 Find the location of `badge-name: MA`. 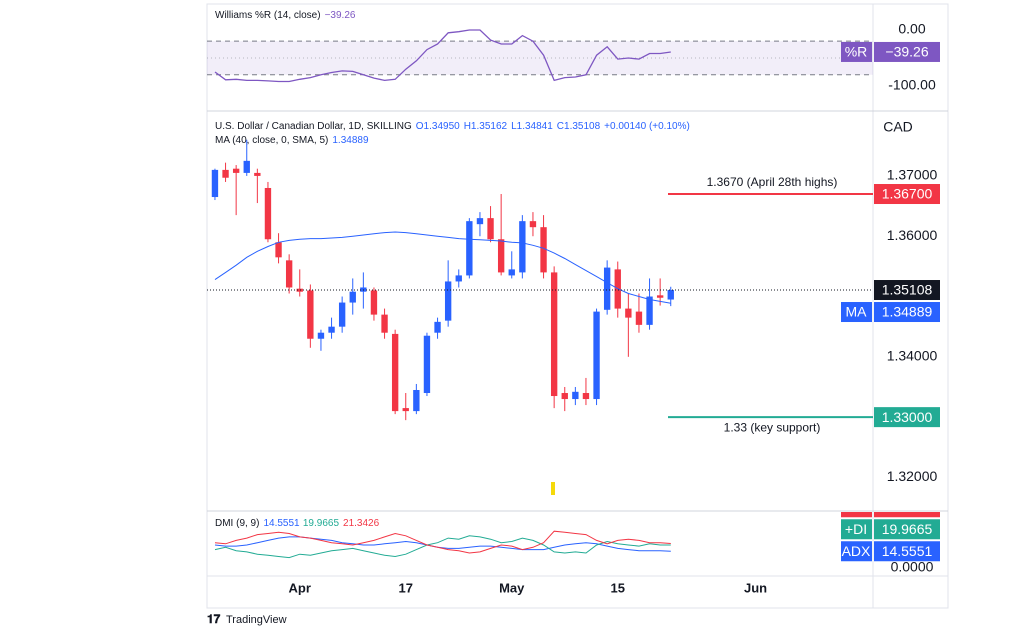

badge-name: MA is located at coordinates (857, 312).